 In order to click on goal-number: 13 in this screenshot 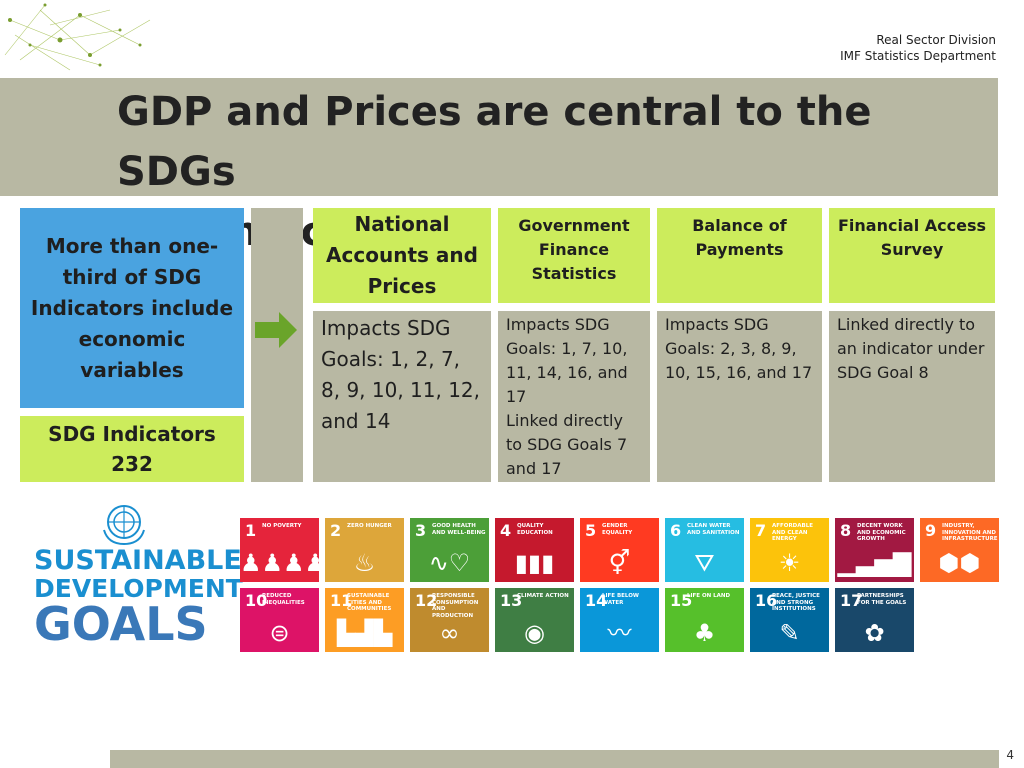, I will do `click(511, 600)`.